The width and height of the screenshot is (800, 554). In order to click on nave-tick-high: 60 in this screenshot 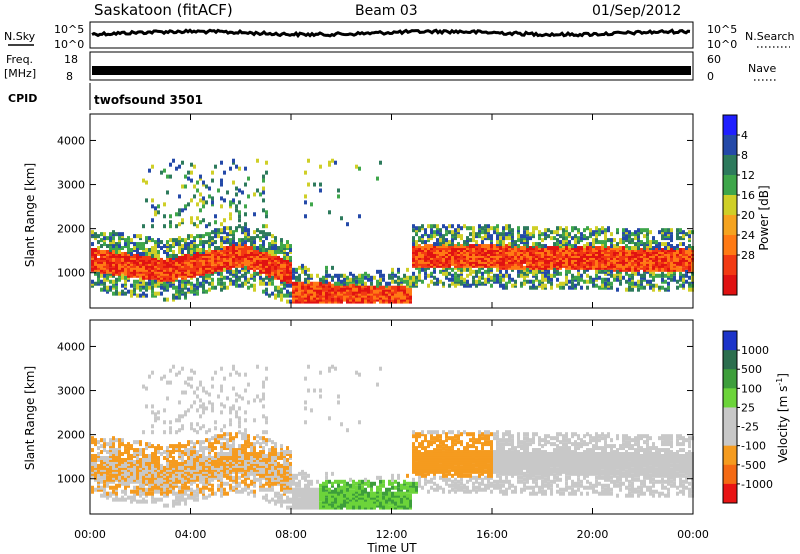, I will do `click(714, 59)`.